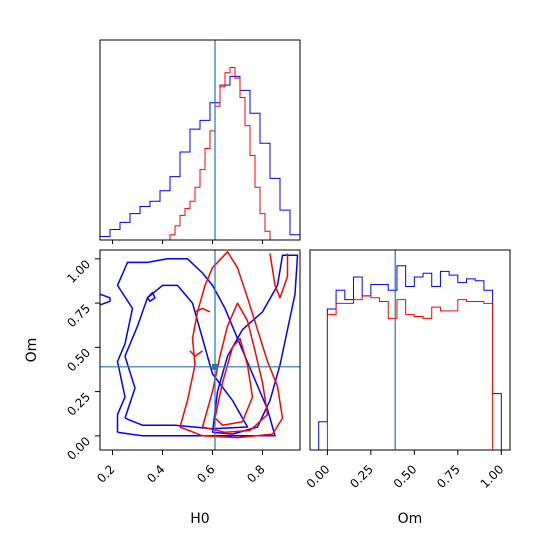 The width and height of the screenshot is (550, 550). Describe the element at coordinates (410, 519) in the screenshot. I see `x-axis-label-Om: Om` at that location.